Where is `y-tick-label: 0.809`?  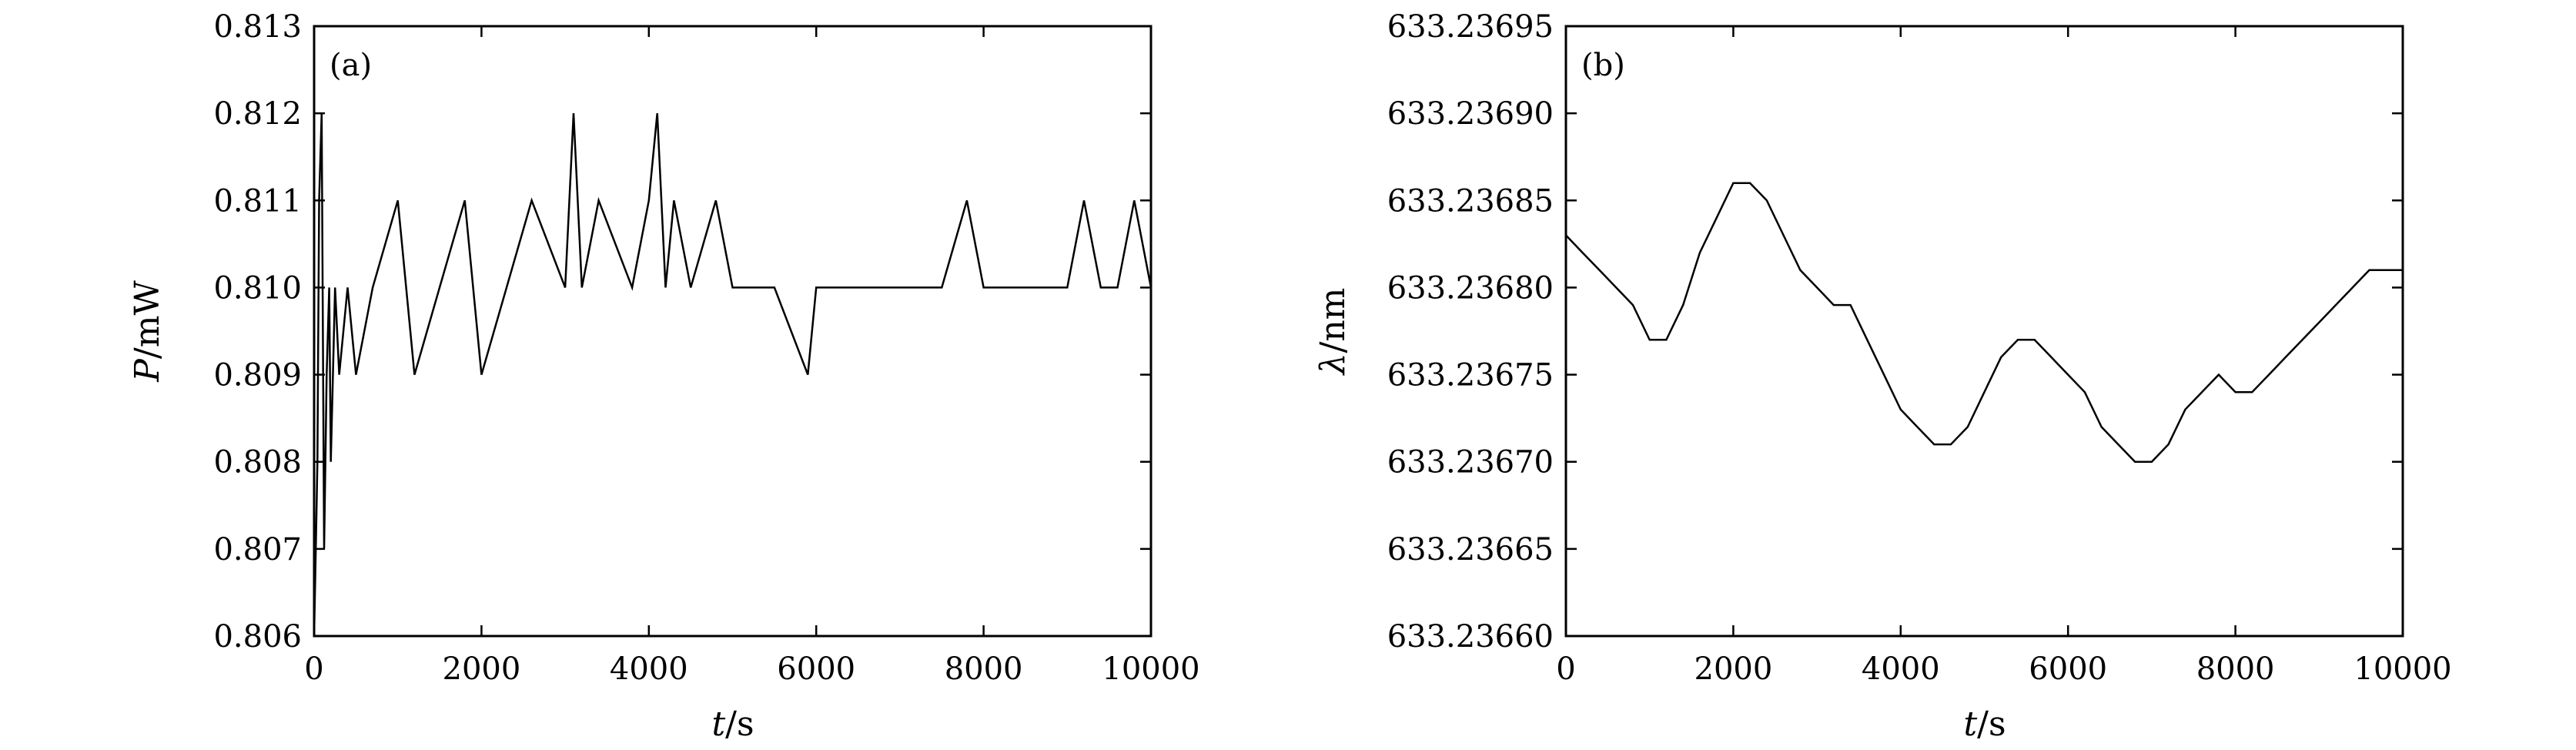 y-tick-label: 0.809 is located at coordinates (257, 375).